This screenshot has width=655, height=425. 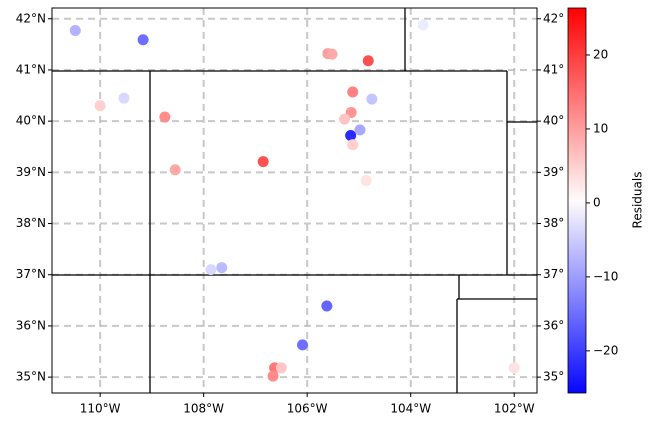 I want to click on colorbar-tick-label: 10, so click(x=600, y=128).